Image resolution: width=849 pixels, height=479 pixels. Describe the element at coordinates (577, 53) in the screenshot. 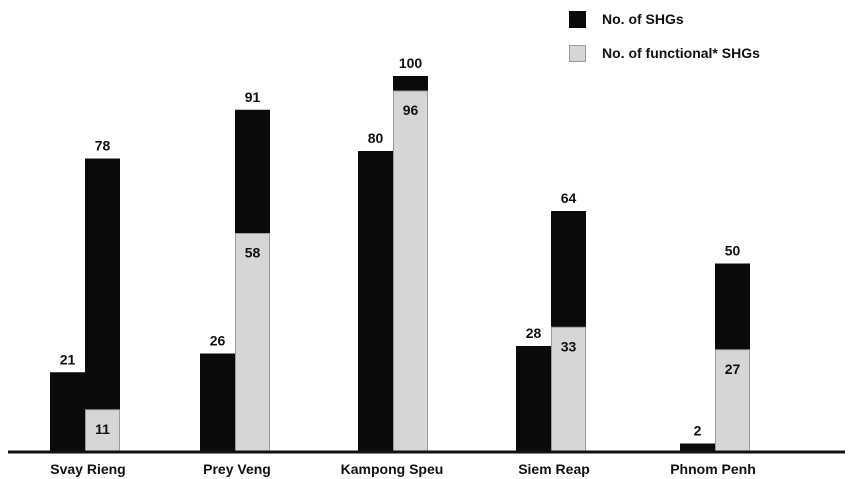

I see `legend-swatch-functional-shgs` at that location.